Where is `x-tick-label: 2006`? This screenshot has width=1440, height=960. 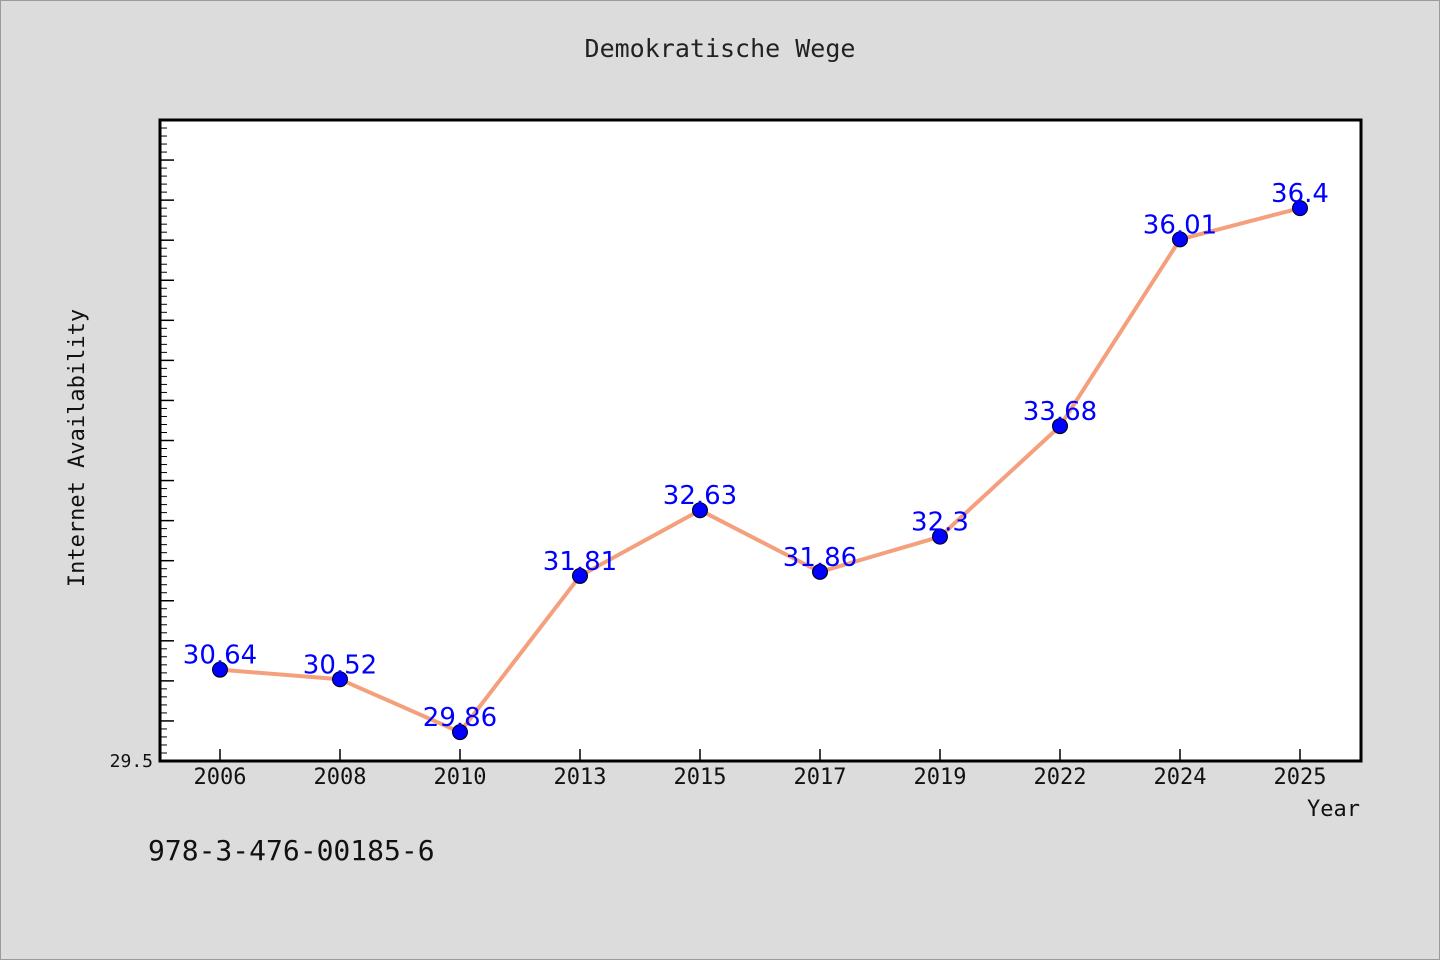 x-tick-label: 2006 is located at coordinates (220, 777).